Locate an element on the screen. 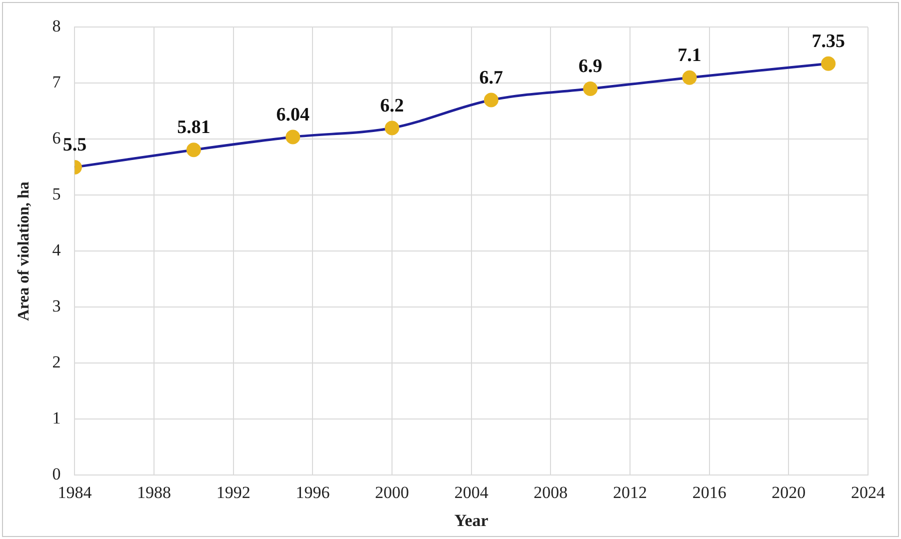 The height and width of the screenshot is (539, 901). x-tick-label: 1988 is located at coordinates (154, 492).